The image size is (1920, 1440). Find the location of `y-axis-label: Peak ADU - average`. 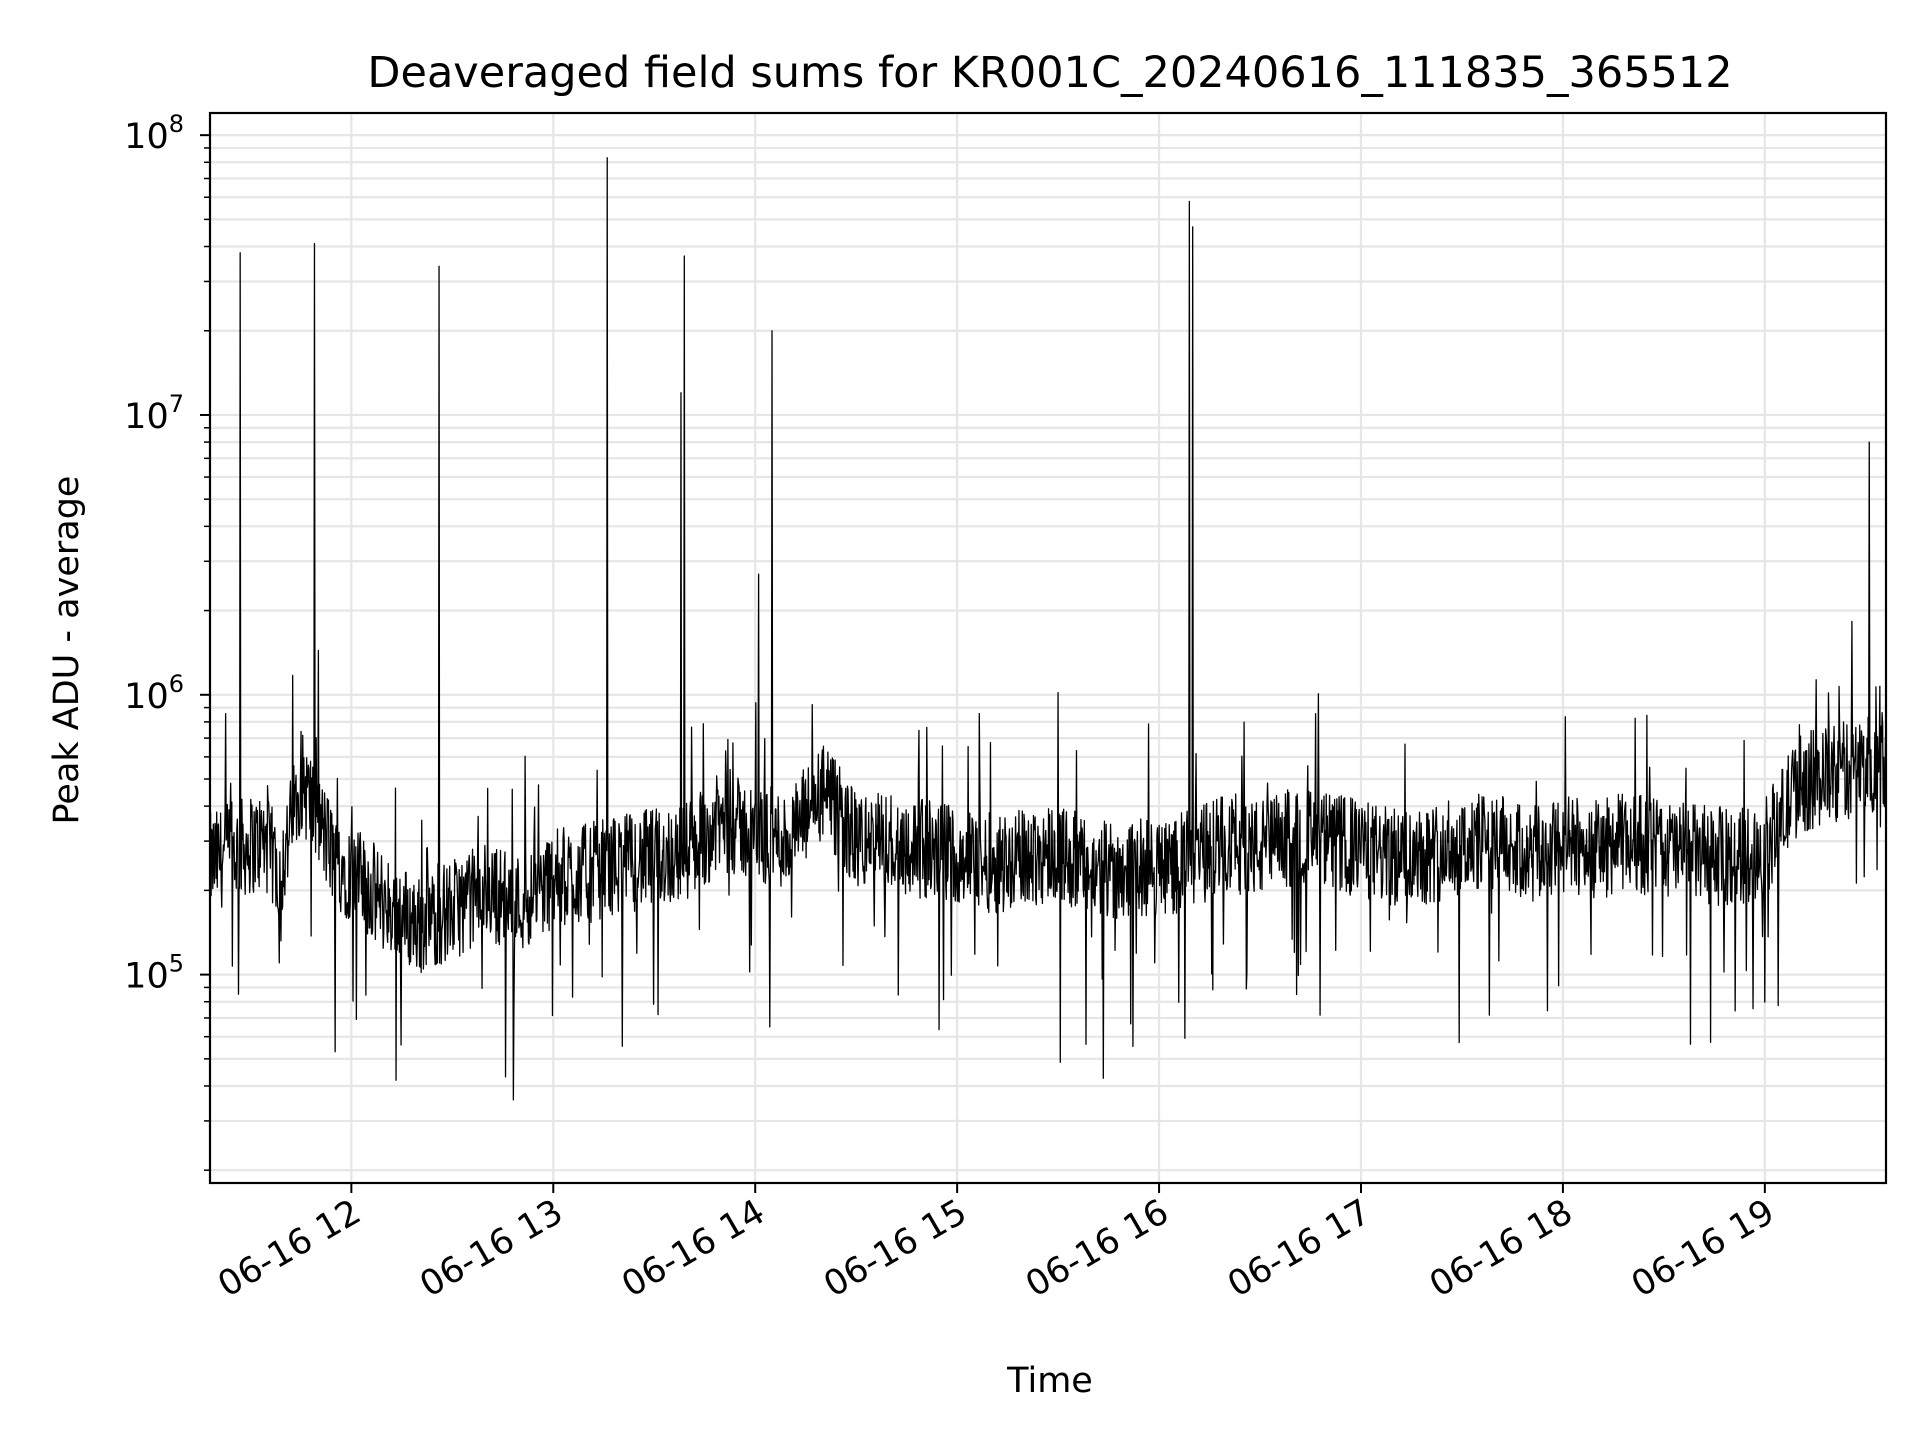

y-axis-label: Peak ADU - average is located at coordinates (67, 650).